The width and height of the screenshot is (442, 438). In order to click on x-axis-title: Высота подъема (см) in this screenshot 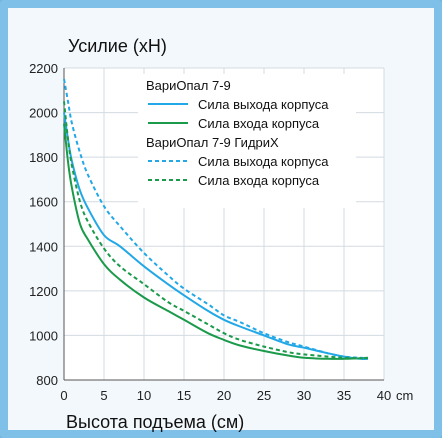, I will do `click(155, 422)`.